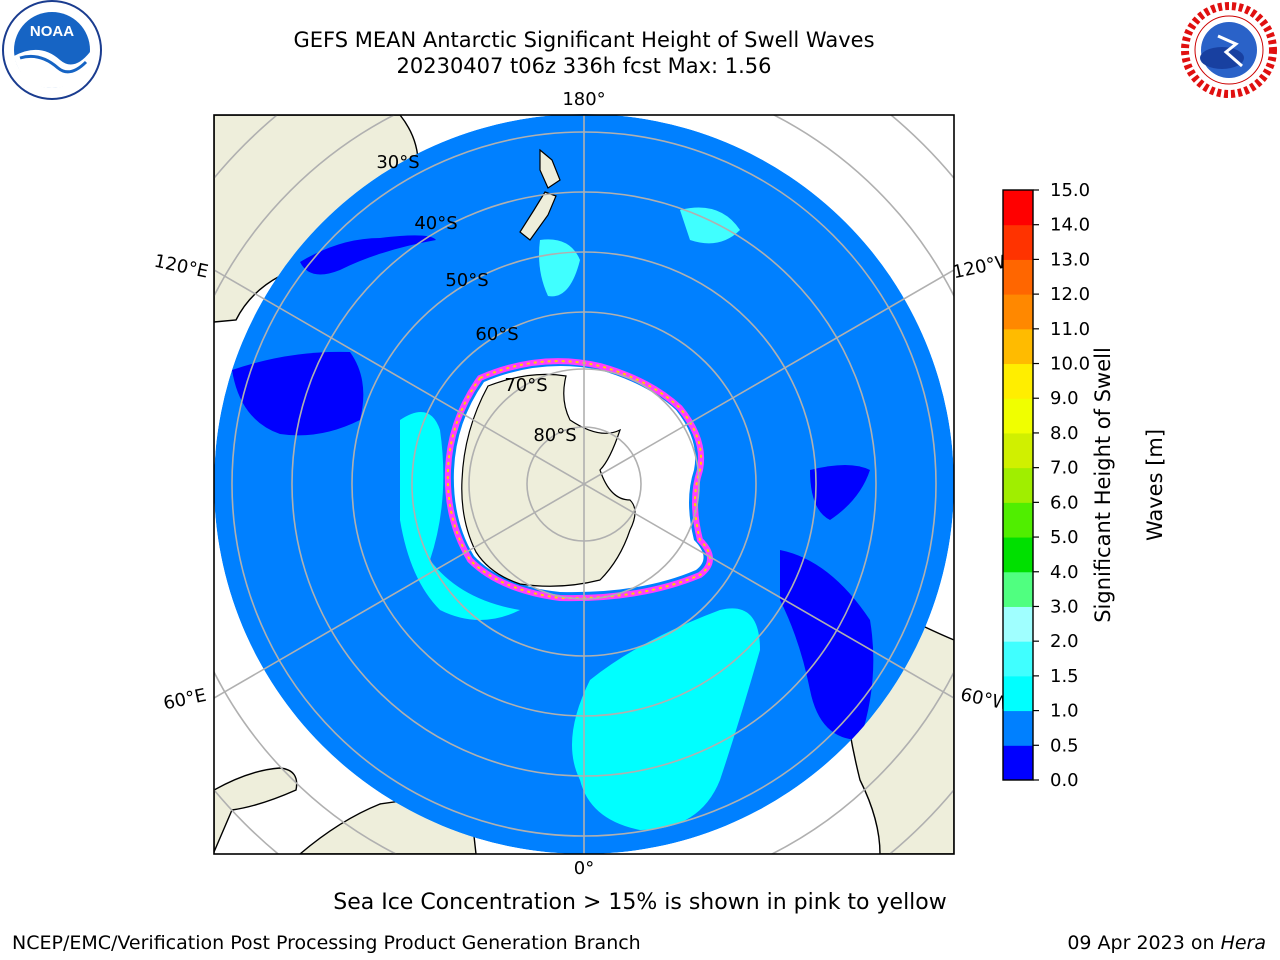 The image size is (1280, 960). Describe the element at coordinates (185, 700) in the screenshot. I see `lon-label-lower-left: 60°E` at that location.